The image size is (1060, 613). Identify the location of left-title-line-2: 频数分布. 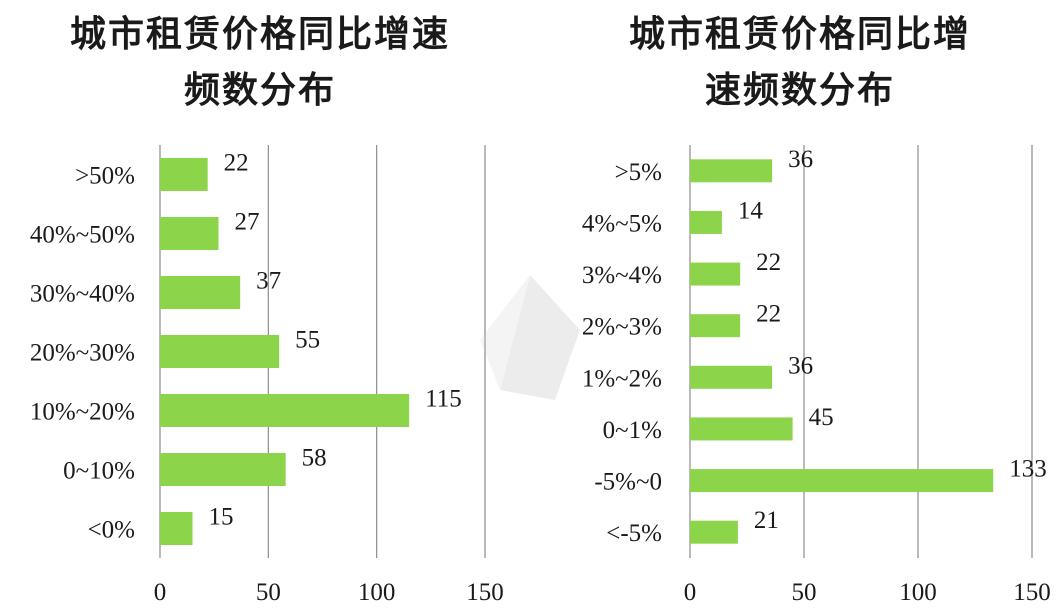
(259, 90).